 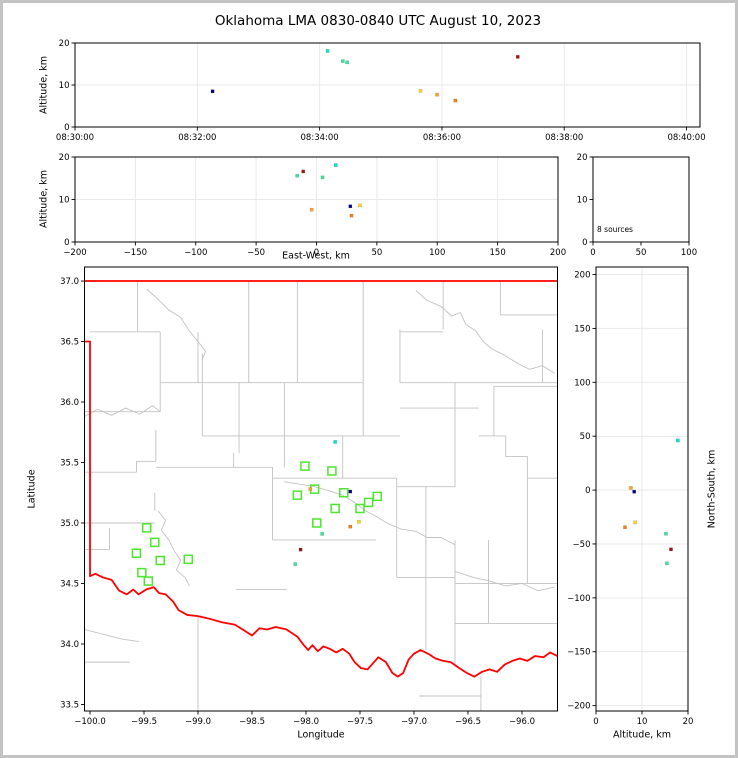 What do you see at coordinates (69, 282) in the screenshot?
I see `svg-text: 37.0` at bounding box center [69, 282].